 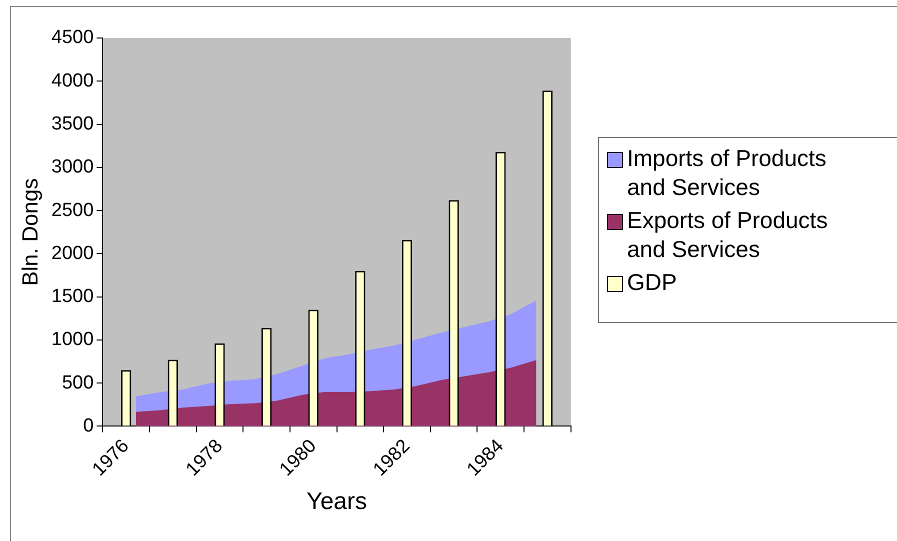 What do you see at coordinates (72, 37) in the screenshot?
I see `y-tick-label: 4500` at bounding box center [72, 37].